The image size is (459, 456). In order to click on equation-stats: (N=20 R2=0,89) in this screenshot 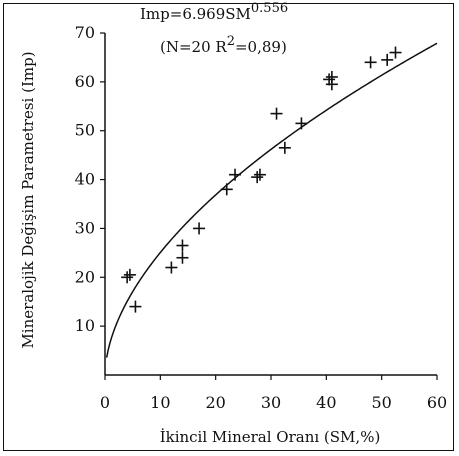, I will do `click(223, 45)`.